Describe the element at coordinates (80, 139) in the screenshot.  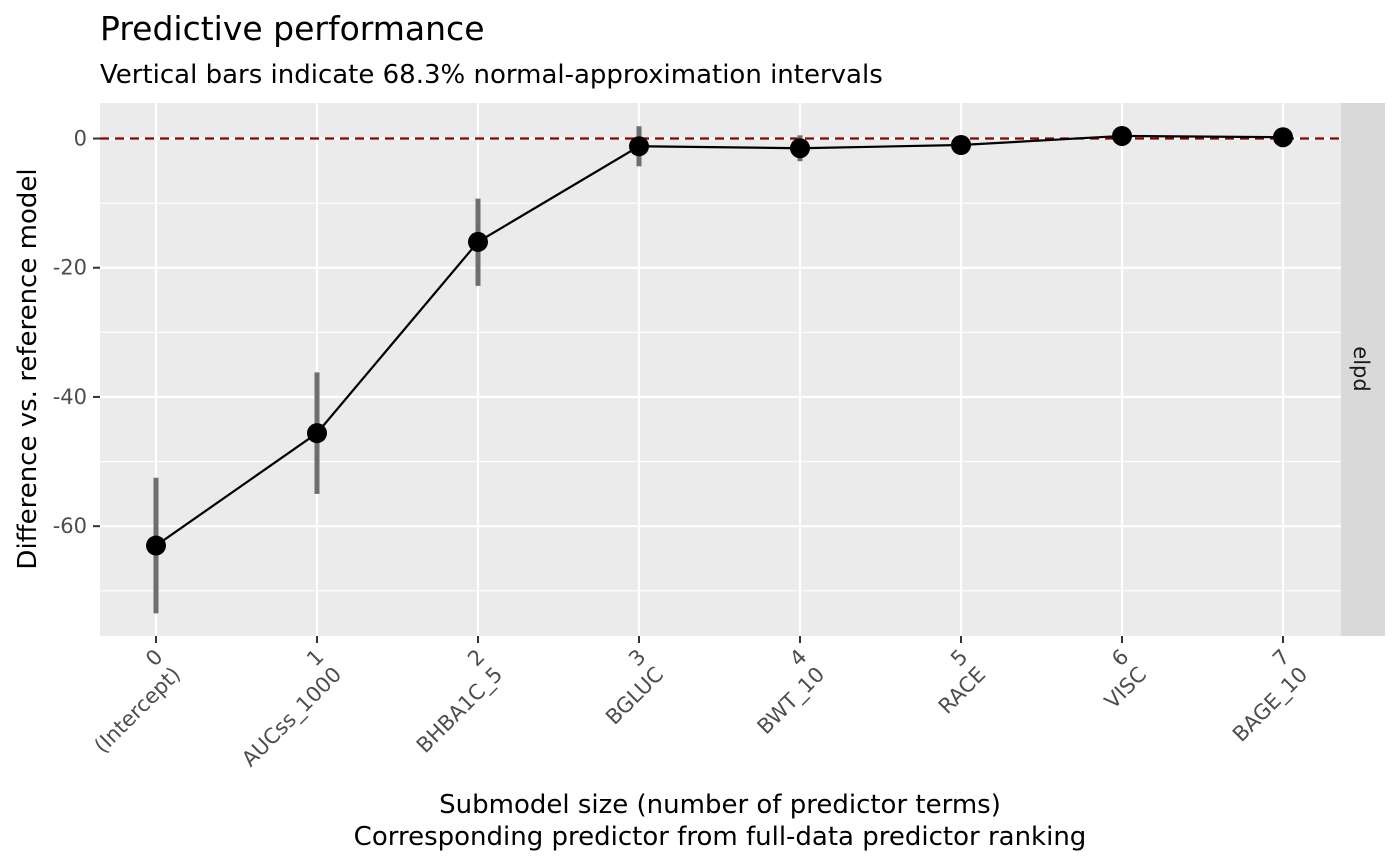
I see `y-tick-label: 0` at that location.